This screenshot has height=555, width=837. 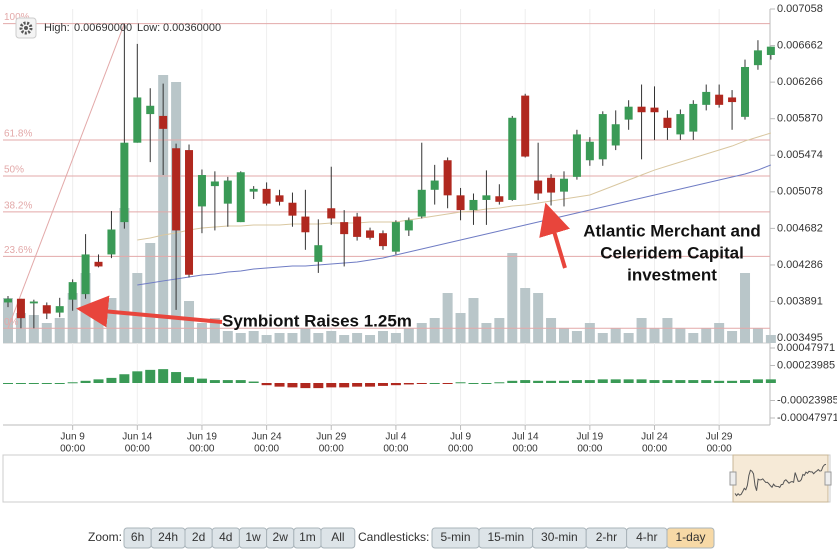 I want to click on x-tick-label: Jul 19, so click(x=590, y=437).